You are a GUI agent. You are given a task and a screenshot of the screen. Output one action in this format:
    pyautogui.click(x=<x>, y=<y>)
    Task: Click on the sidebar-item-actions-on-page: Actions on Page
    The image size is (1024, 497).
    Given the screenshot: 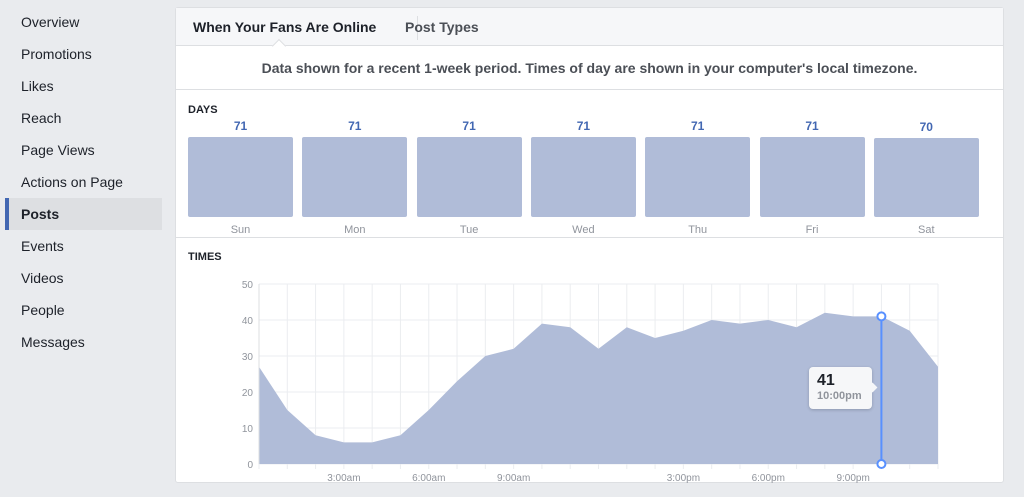 What is the action you would take?
    pyautogui.click(x=72, y=182)
    